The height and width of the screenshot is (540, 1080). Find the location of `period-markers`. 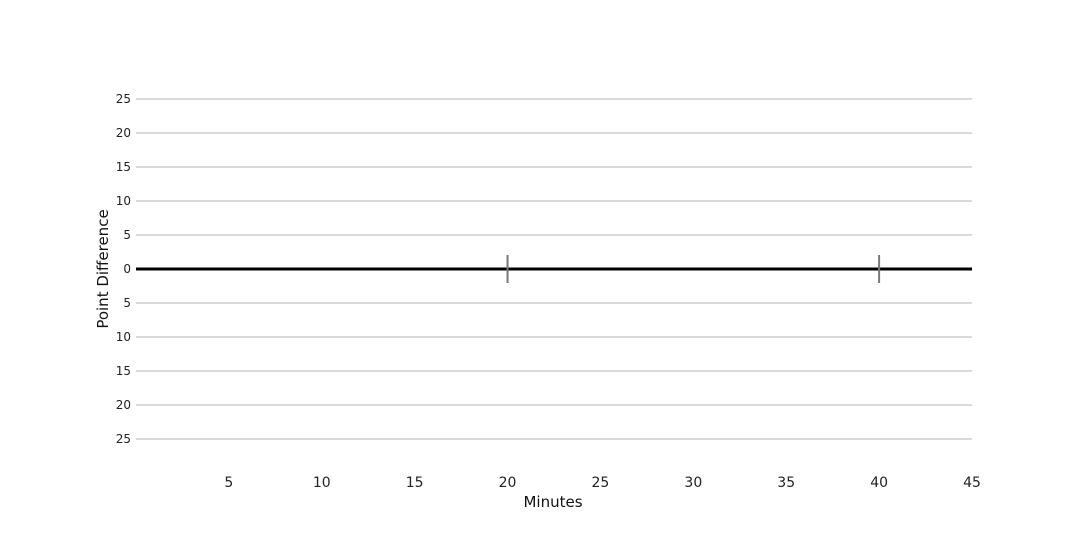

period-markers is located at coordinates (693, 269).